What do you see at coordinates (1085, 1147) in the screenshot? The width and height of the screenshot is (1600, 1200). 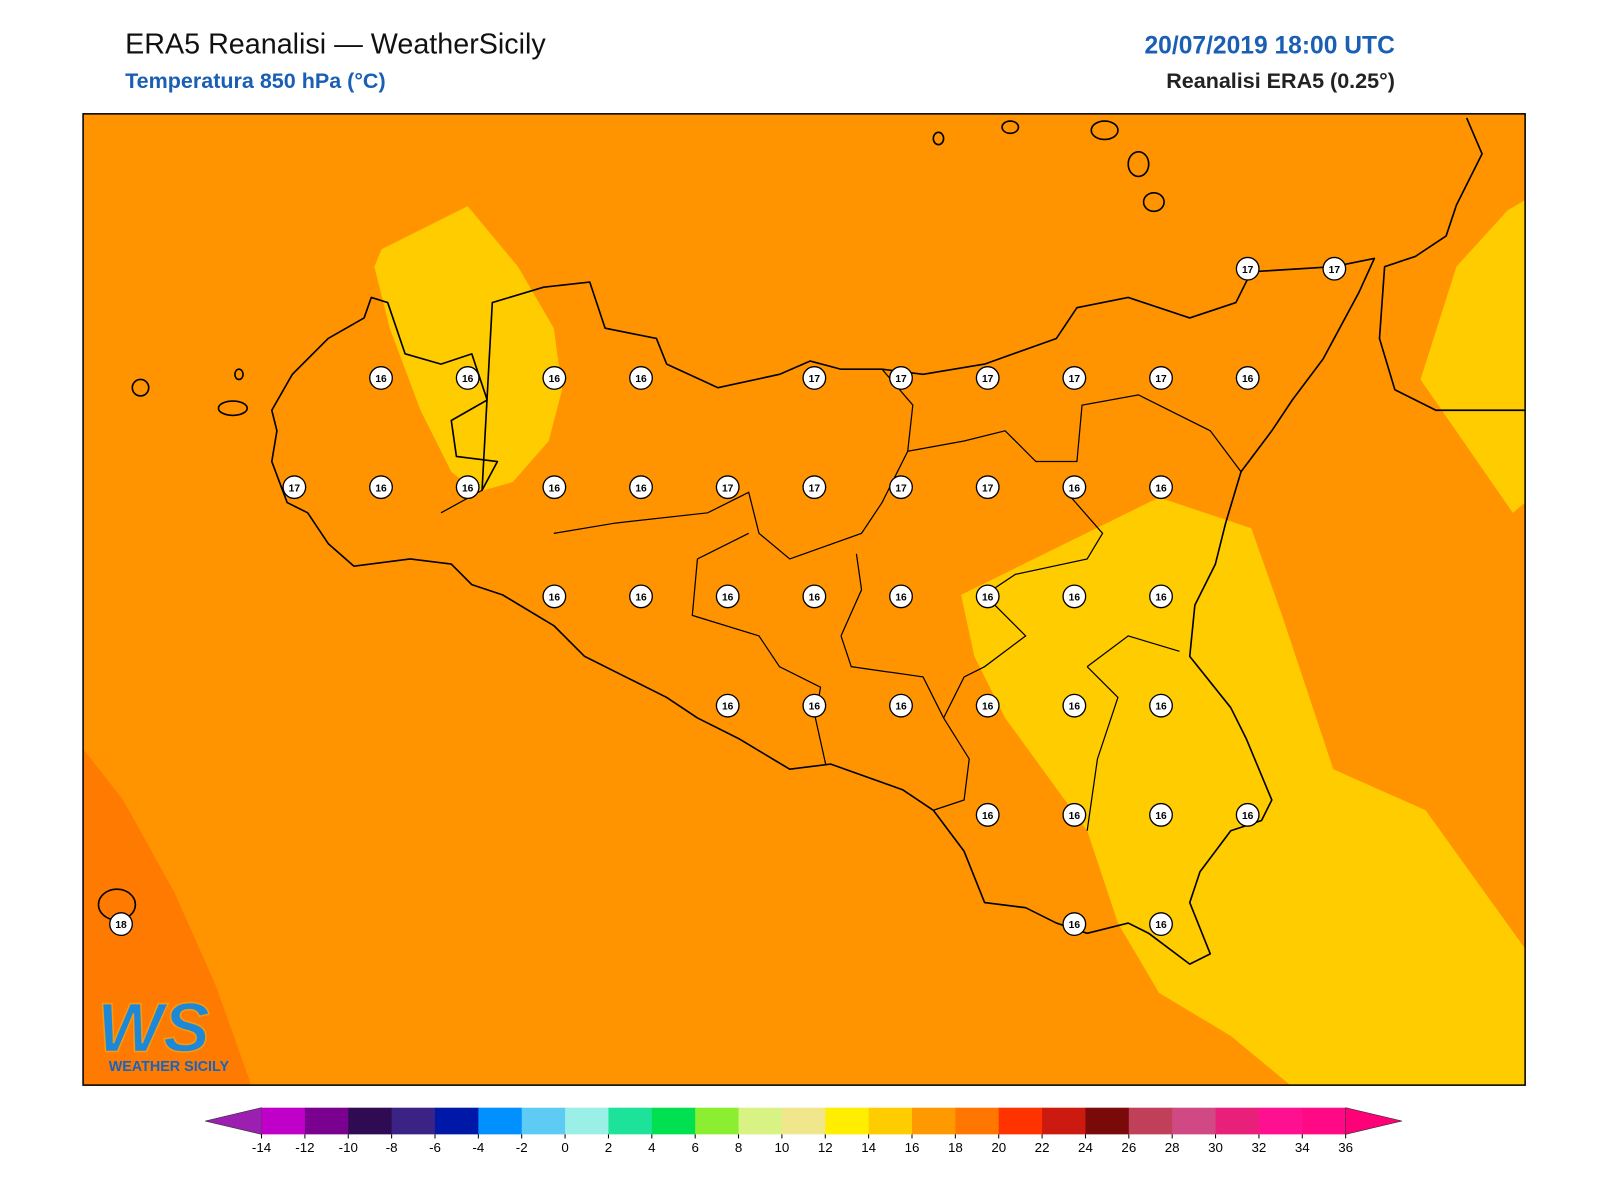 I see `colorbar-tick-label: 24` at bounding box center [1085, 1147].